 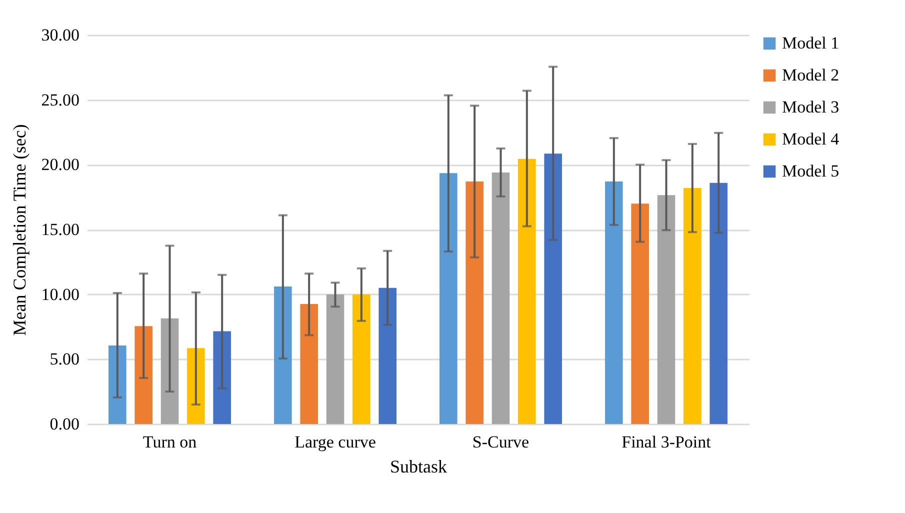 I want to click on x-axis-title: Subtask, so click(x=419, y=466).